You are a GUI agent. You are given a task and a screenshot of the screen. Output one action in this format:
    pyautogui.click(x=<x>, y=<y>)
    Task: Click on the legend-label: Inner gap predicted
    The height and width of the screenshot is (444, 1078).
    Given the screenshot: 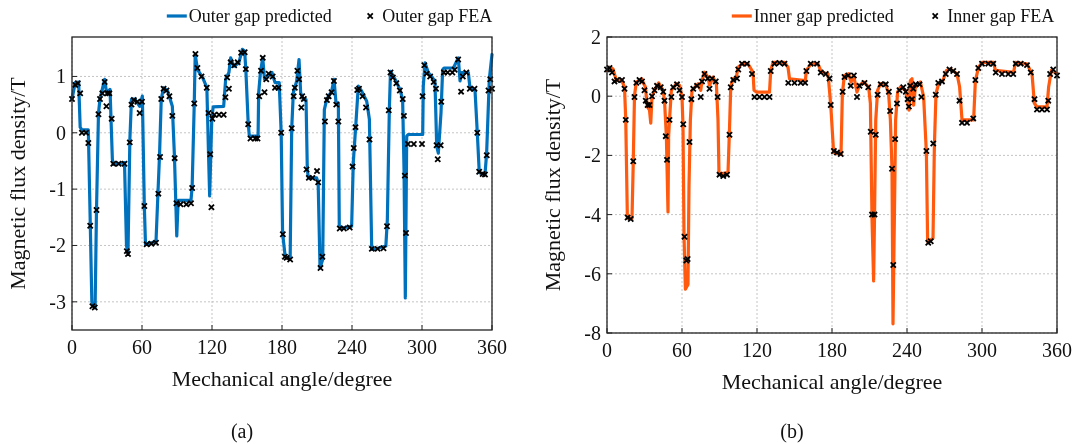 What is the action you would take?
    pyautogui.click(x=823, y=16)
    